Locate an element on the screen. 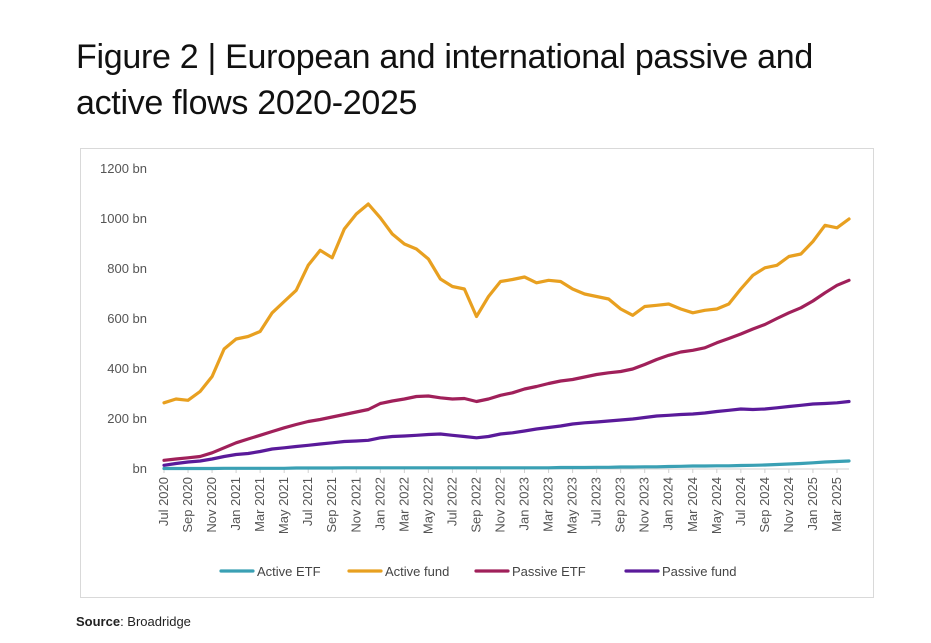  x-tick-label: May 2023 is located at coordinates (572, 505).